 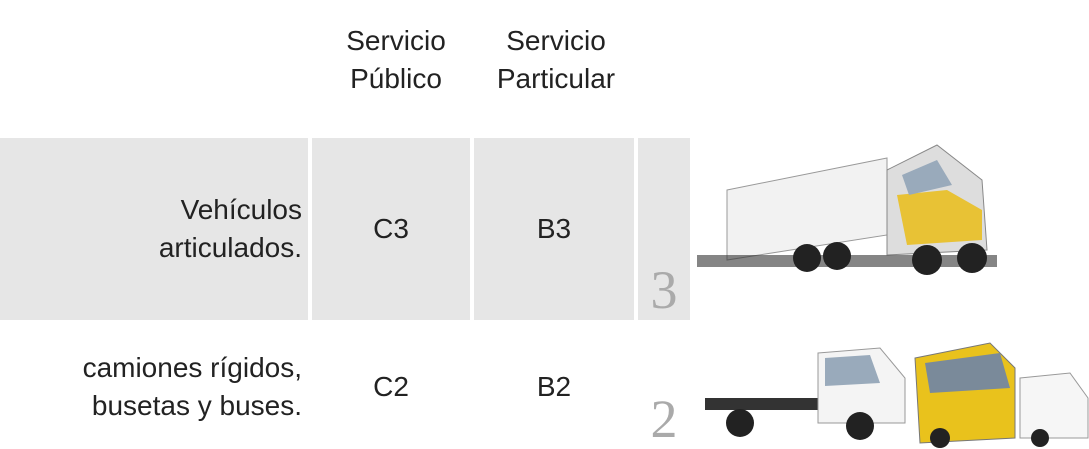 What do you see at coordinates (847, 209) in the screenshot?
I see `truck-image` at bounding box center [847, 209].